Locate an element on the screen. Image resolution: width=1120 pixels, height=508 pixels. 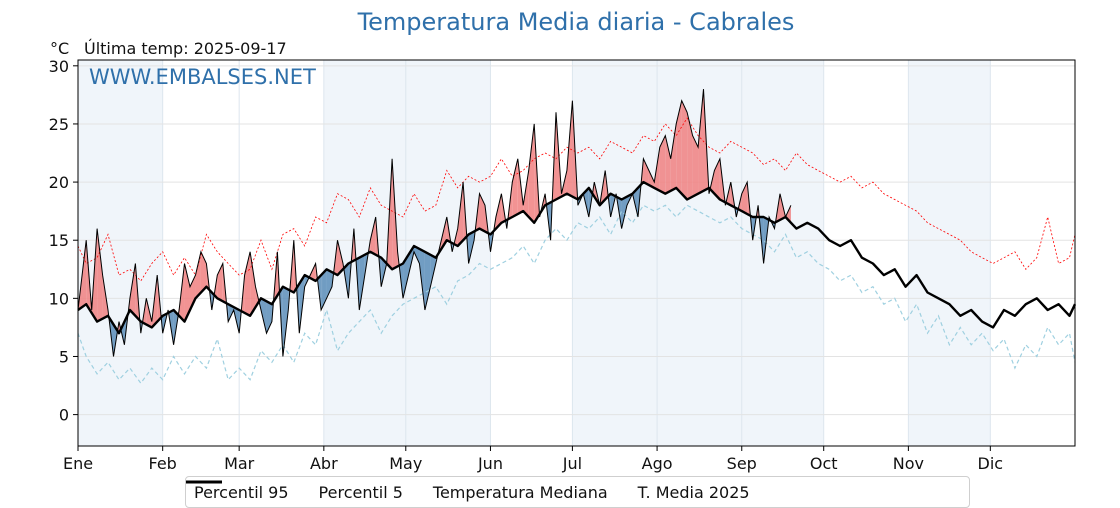
month-band-jul is located at coordinates (614, 253).